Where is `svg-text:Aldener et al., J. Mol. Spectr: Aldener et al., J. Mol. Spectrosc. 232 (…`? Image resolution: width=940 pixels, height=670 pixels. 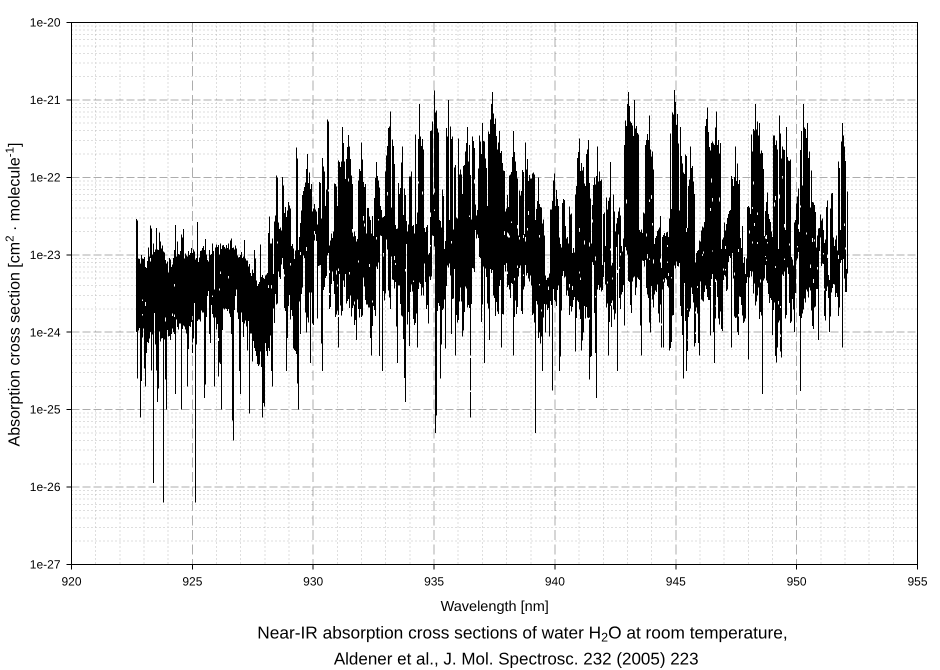
svg-text:Aldener et al., J. Mol. Spectr: Aldener et al., J. Mol. Spectrosc. 232 (… is located at coordinates (516, 659).